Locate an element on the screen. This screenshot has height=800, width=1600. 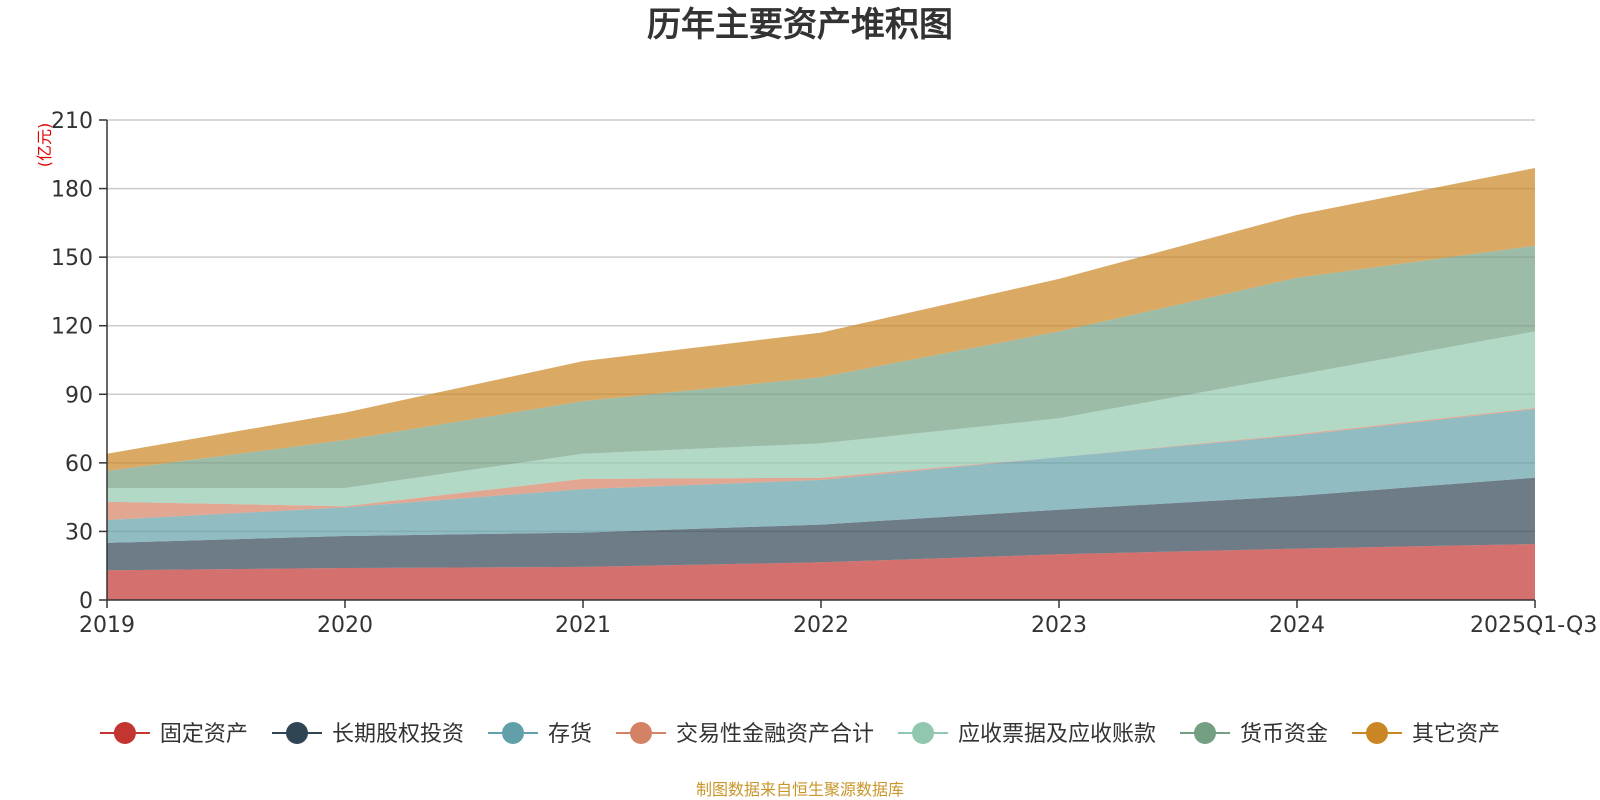
legend-item-2: 存货 is located at coordinates (540, 734).